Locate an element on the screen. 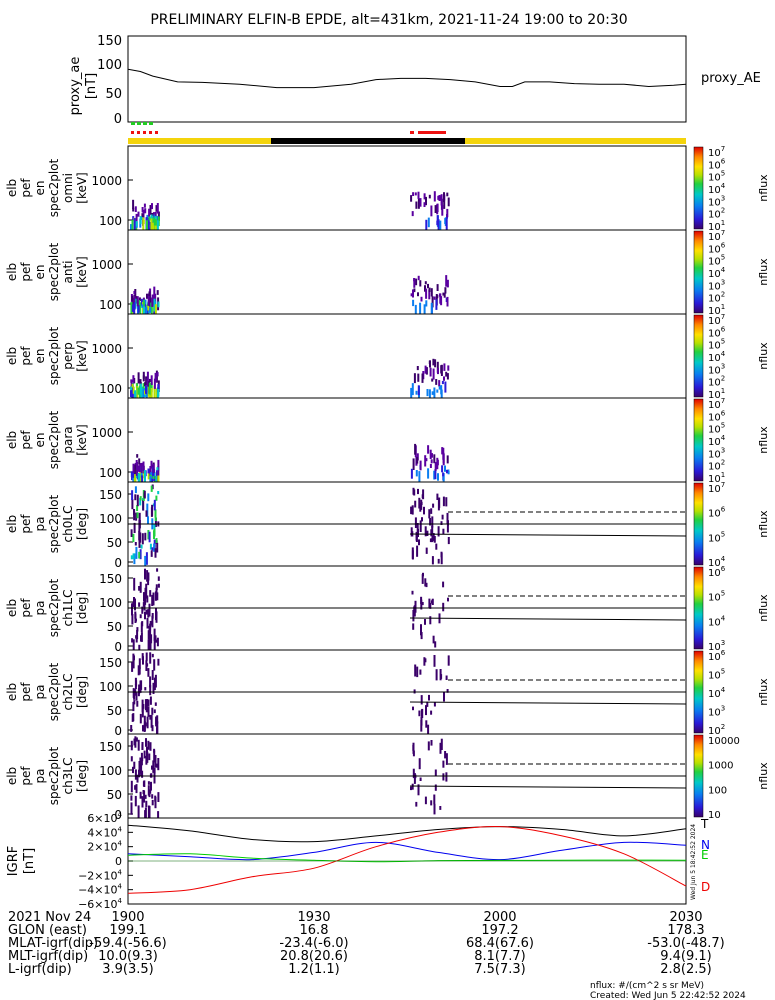  exponent: 5 is located at coordinates (723, 258).